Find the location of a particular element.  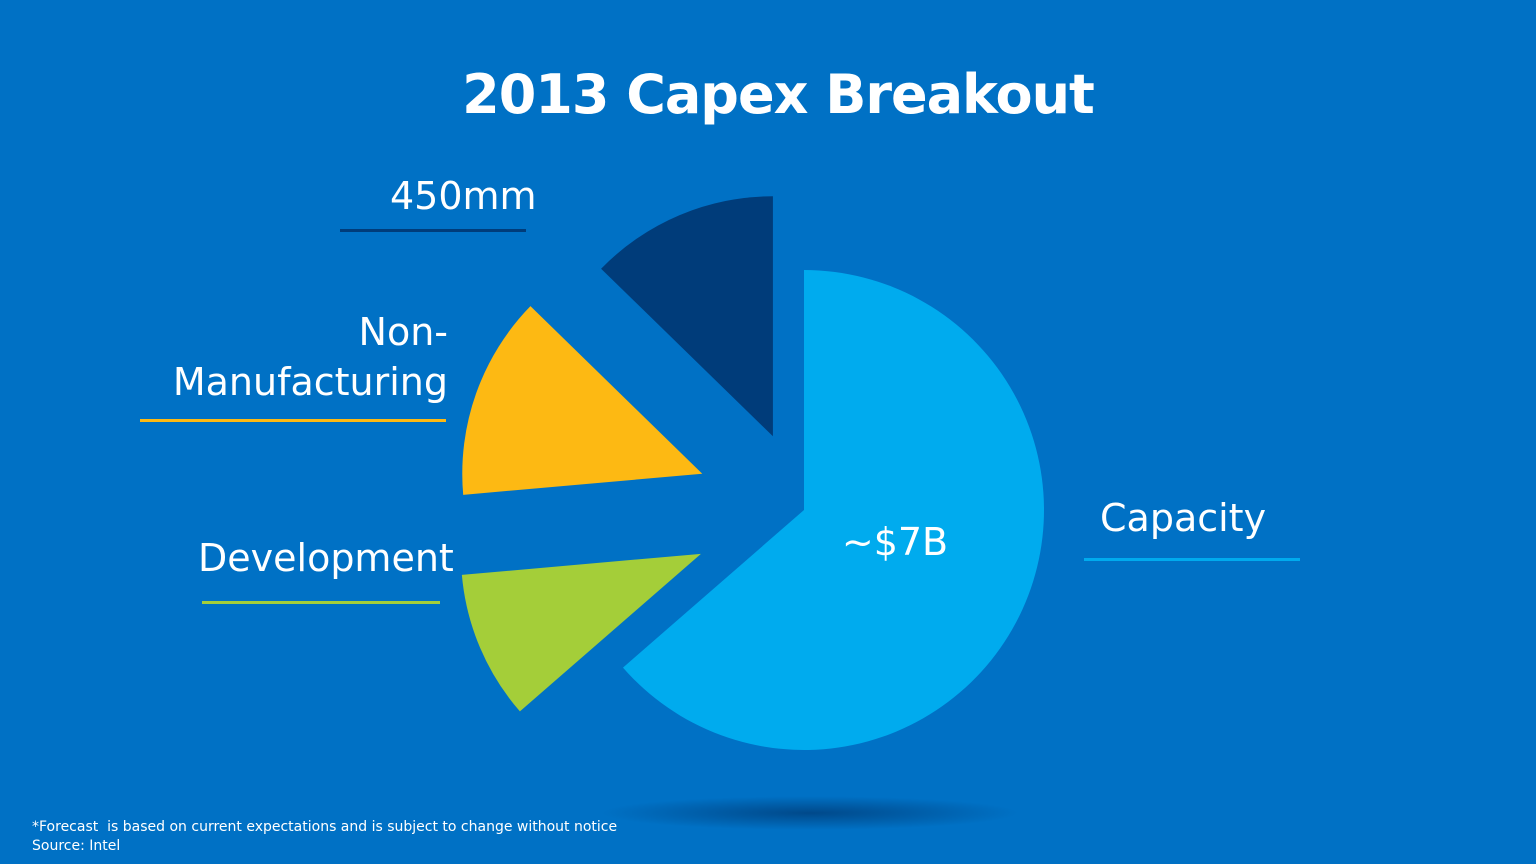

footnote-source: Source: Intel is located at coordinates (76, 846).